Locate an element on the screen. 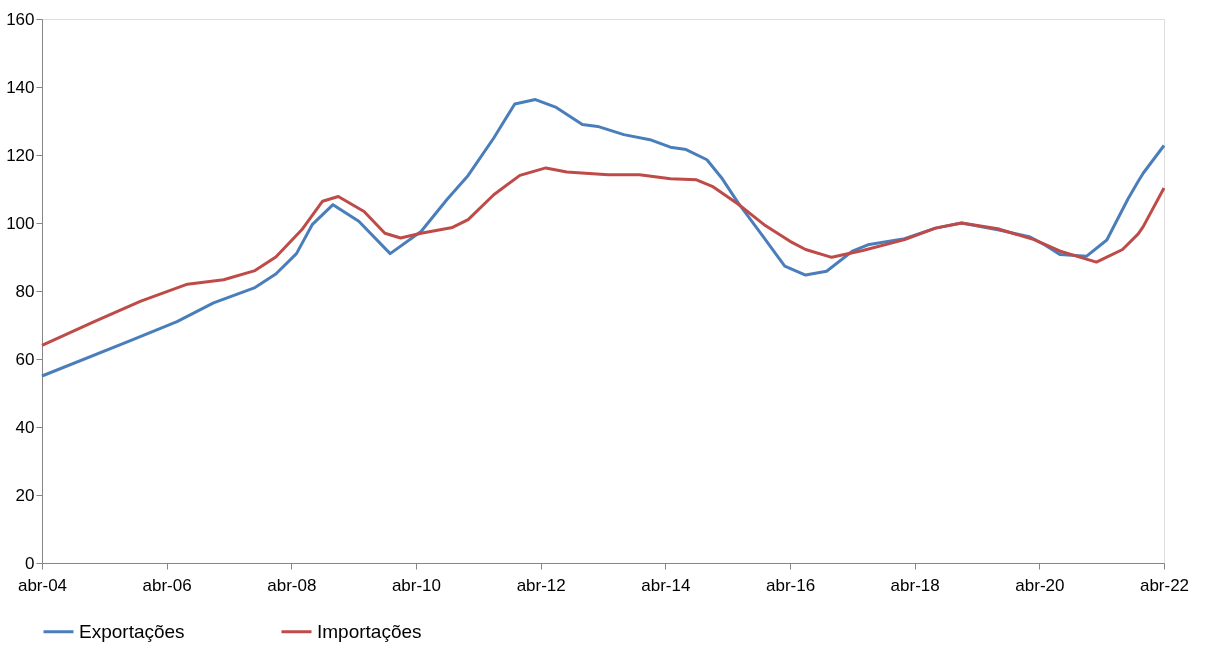 The image size is (1232, 655). x-tick-label: abr-22 is located at coordinates (1164, 585).